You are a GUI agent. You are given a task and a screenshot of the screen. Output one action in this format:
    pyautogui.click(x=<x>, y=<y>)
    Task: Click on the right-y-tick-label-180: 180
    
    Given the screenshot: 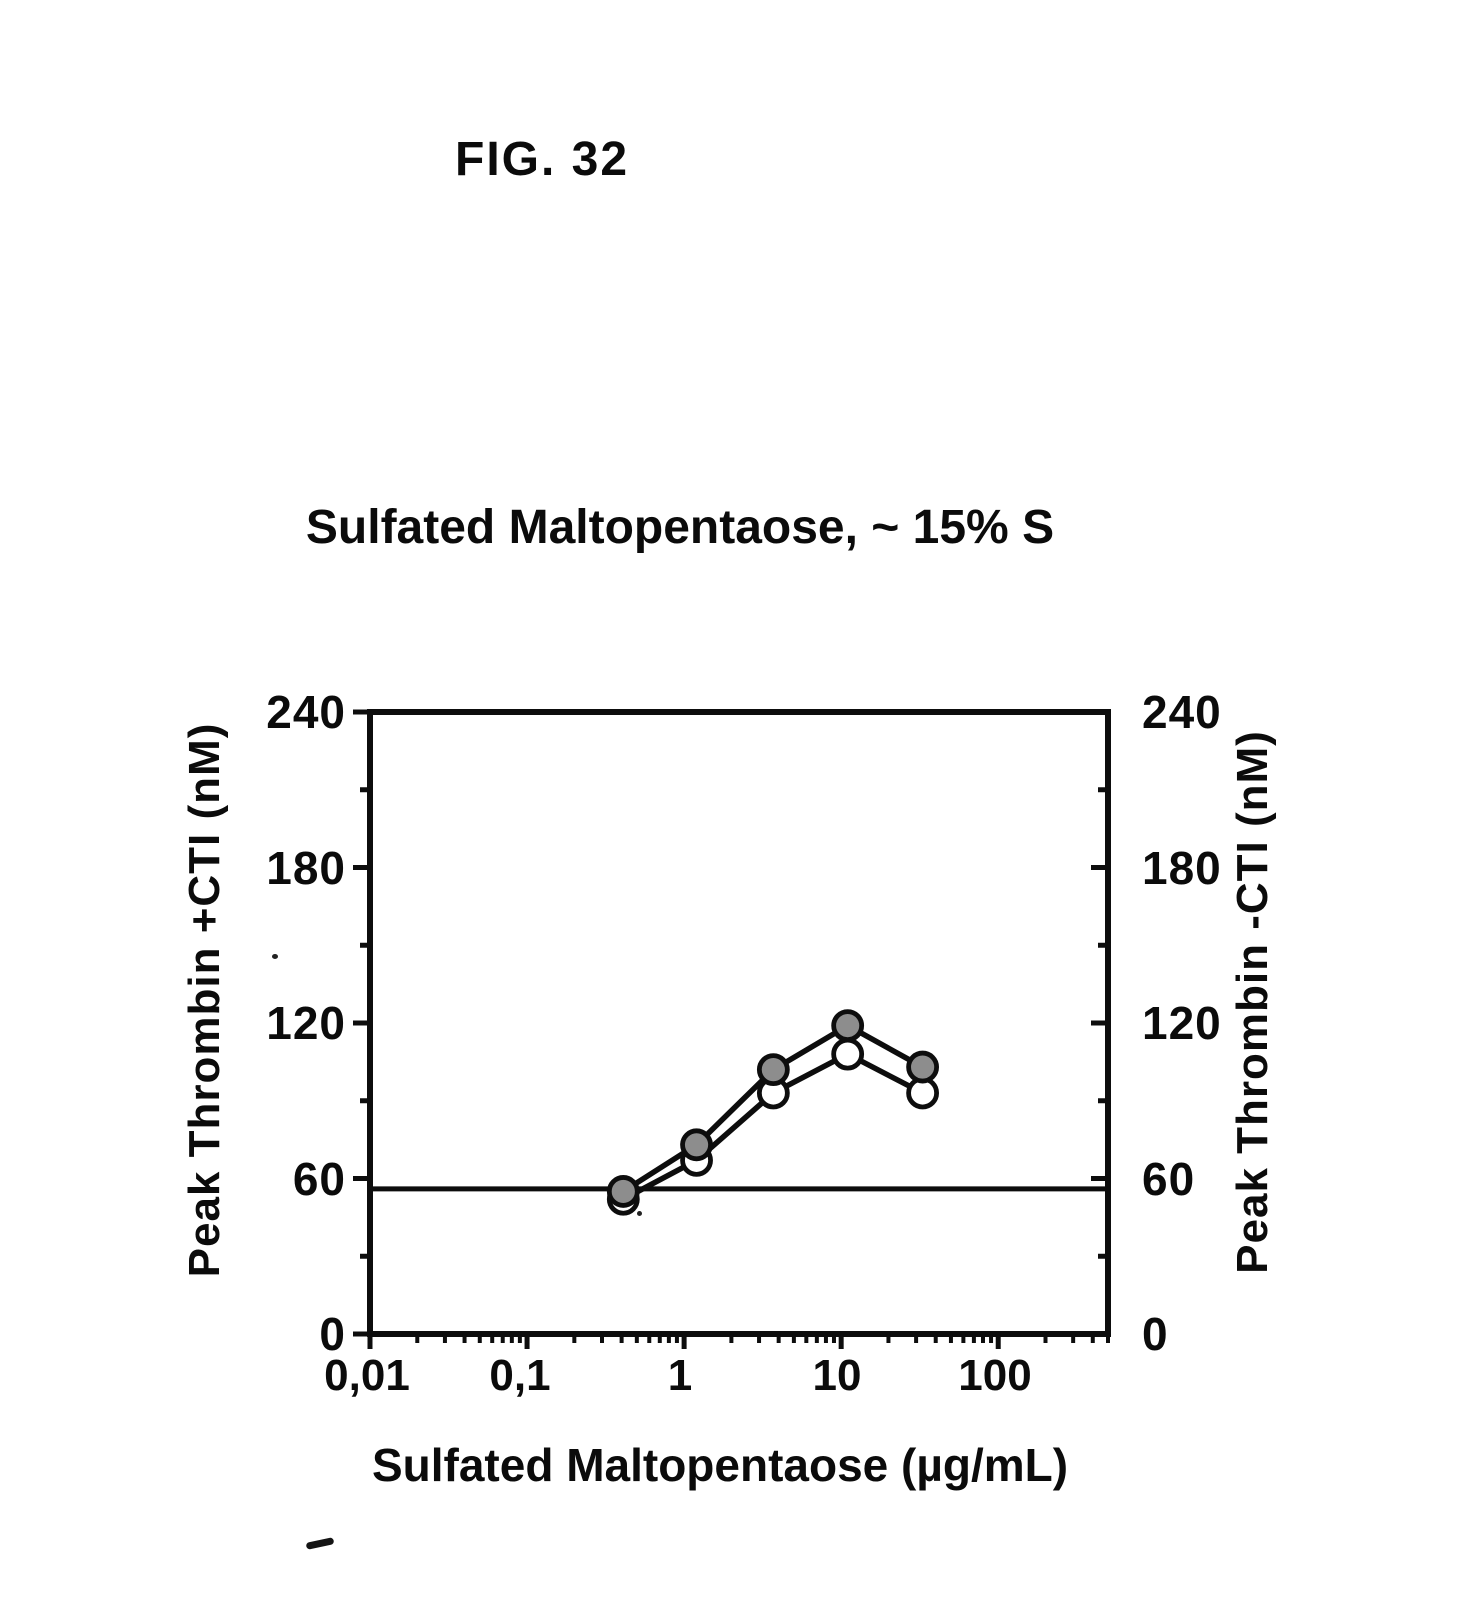 What is the action you would take?
    pyautogui.click(x=1182, y=868)
    